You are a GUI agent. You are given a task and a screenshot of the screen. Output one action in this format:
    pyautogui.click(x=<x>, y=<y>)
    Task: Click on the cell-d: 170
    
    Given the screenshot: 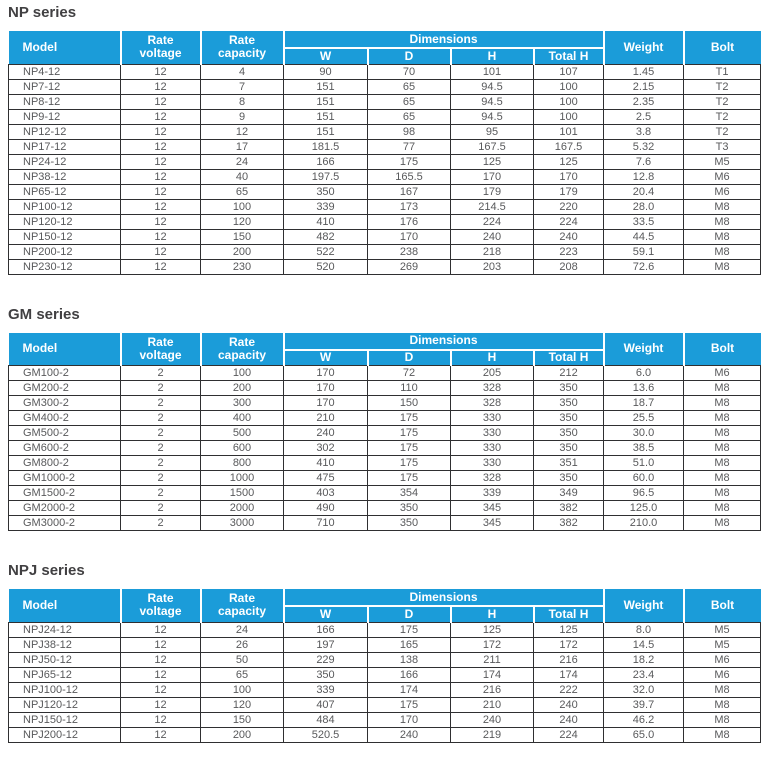 What is the action you would take?
    pyautogui.click(x=409, y=236)
    